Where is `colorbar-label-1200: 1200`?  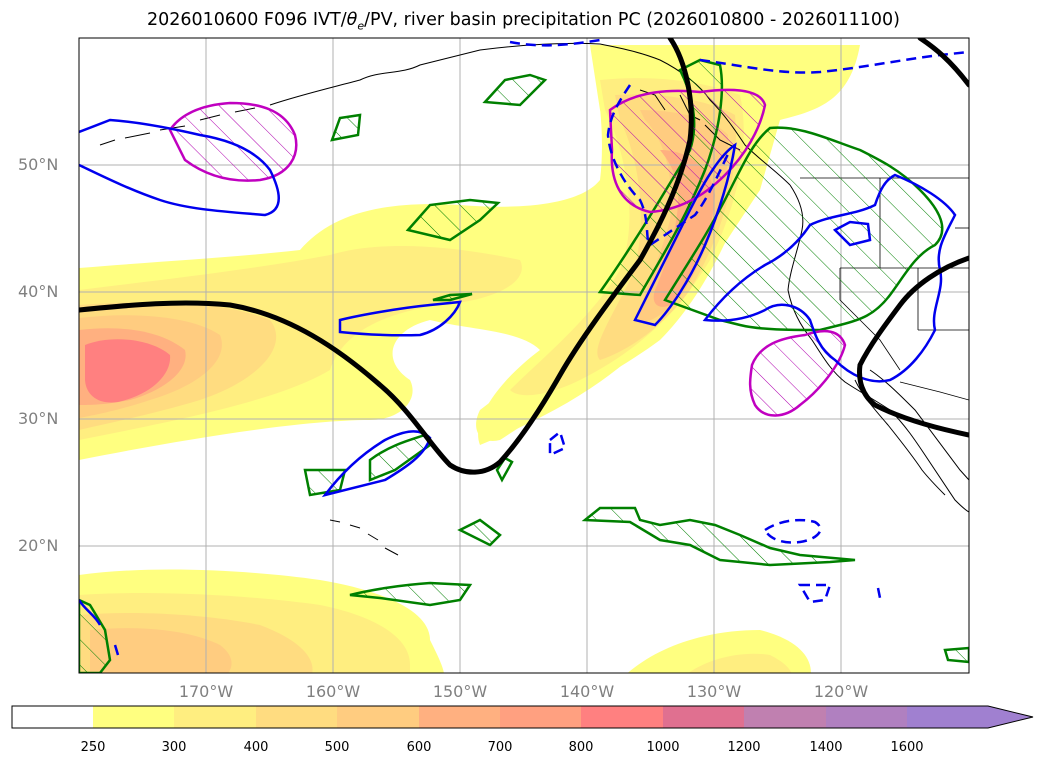
colorbar-label-1200: 1200 is located at coordinates (744, 747).